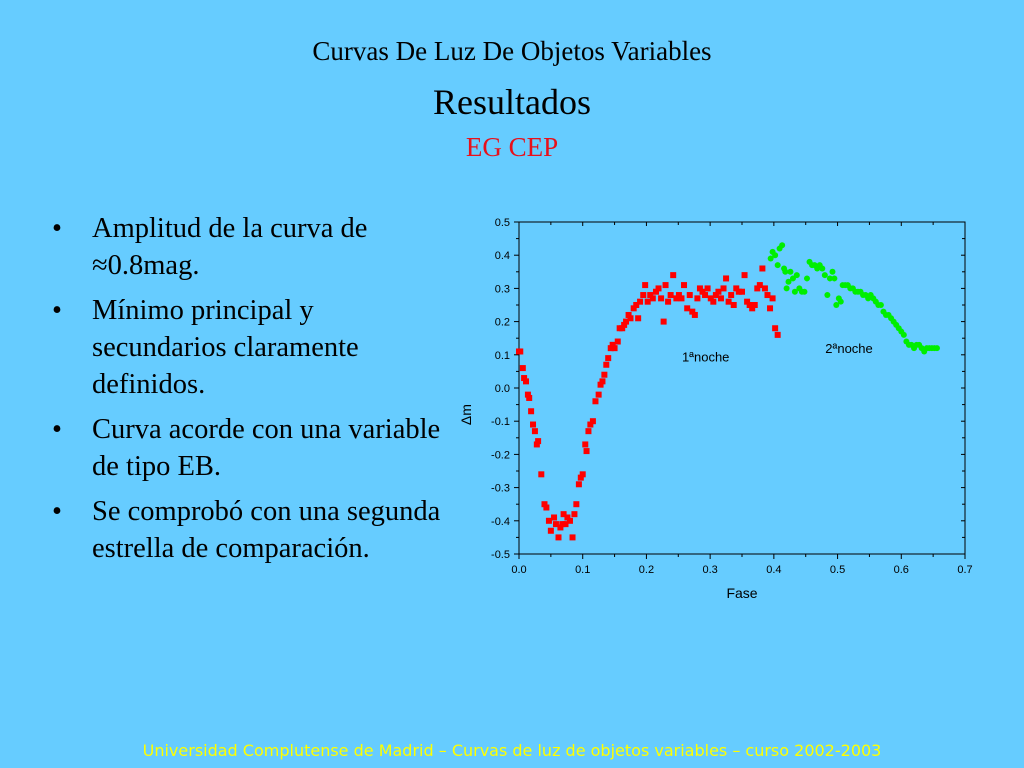 The image size is (1024, 768). Describe the element at coordinates (502, 223) in the screenshot. I see `y-tick-label: 0.5` at that location.